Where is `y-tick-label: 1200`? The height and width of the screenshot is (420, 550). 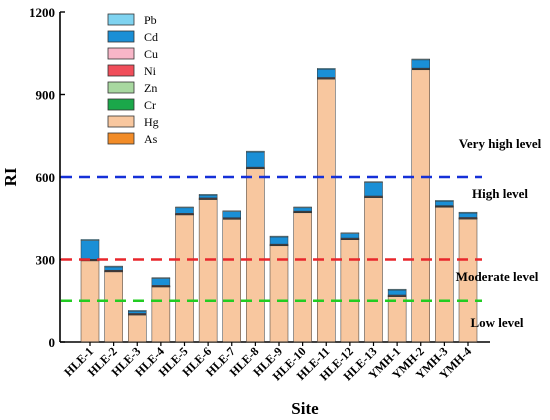 y-tick-label: 1200 is located at coordinates (42, 12).